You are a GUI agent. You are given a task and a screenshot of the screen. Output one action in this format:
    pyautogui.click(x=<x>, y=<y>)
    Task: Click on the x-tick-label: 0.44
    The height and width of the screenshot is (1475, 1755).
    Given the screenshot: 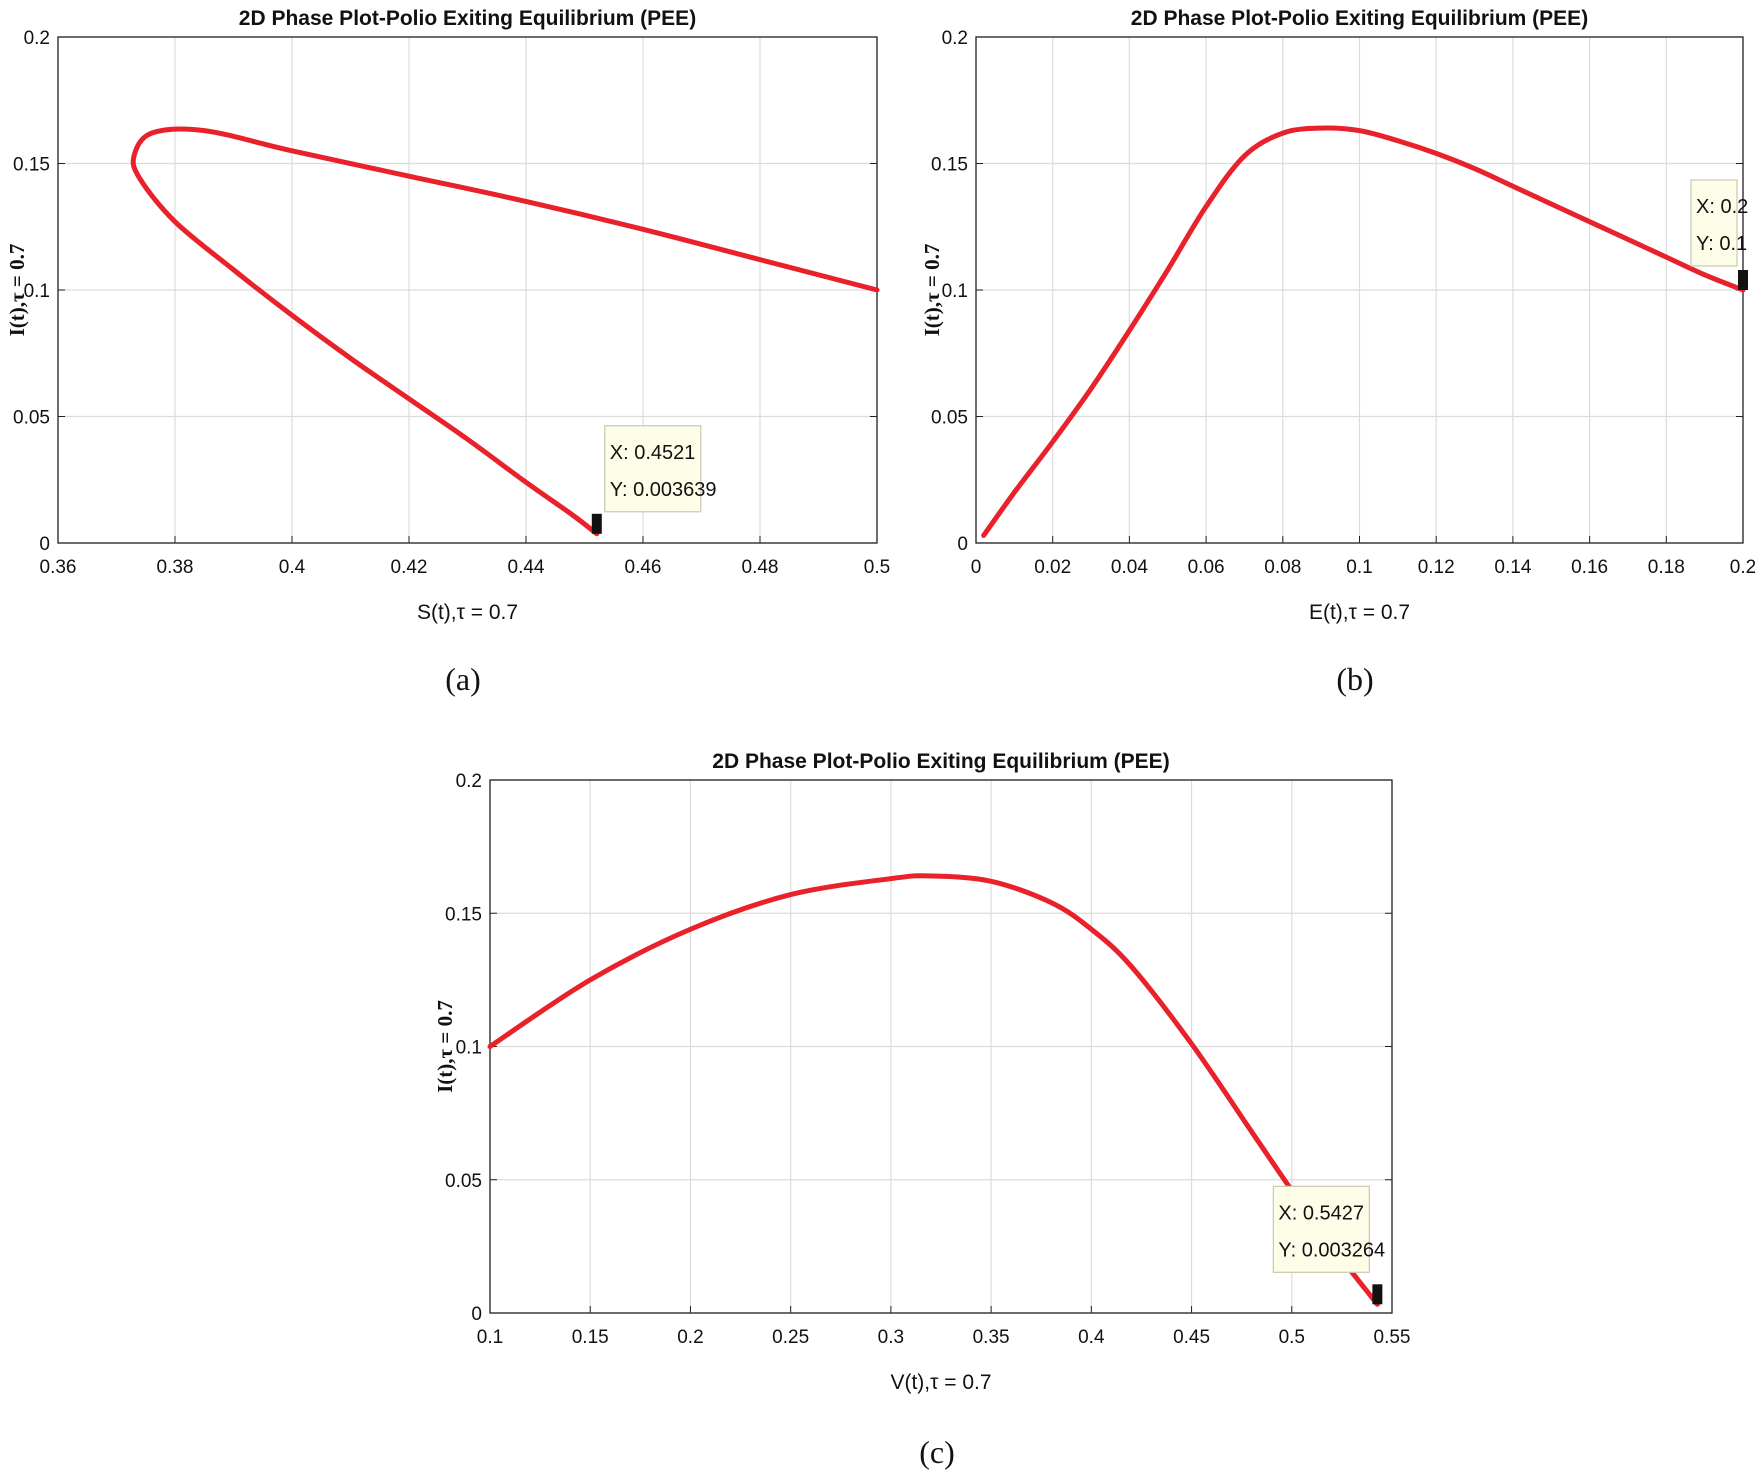 What is the action you would take?
    pyautogui.click(x=526, y=567)
    